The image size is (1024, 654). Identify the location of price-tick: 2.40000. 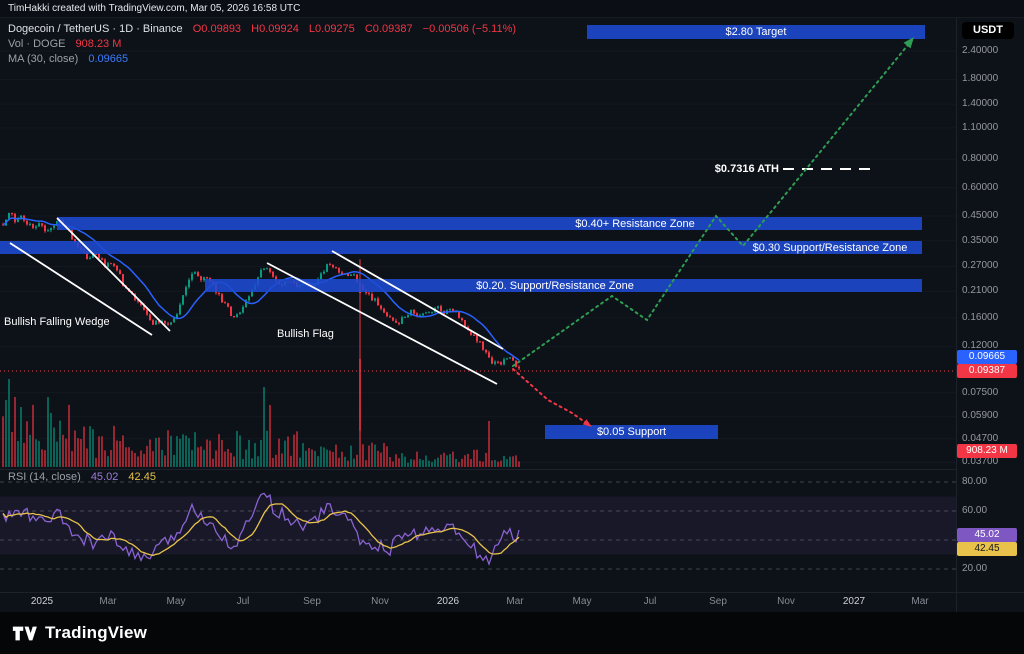
(980, 50).